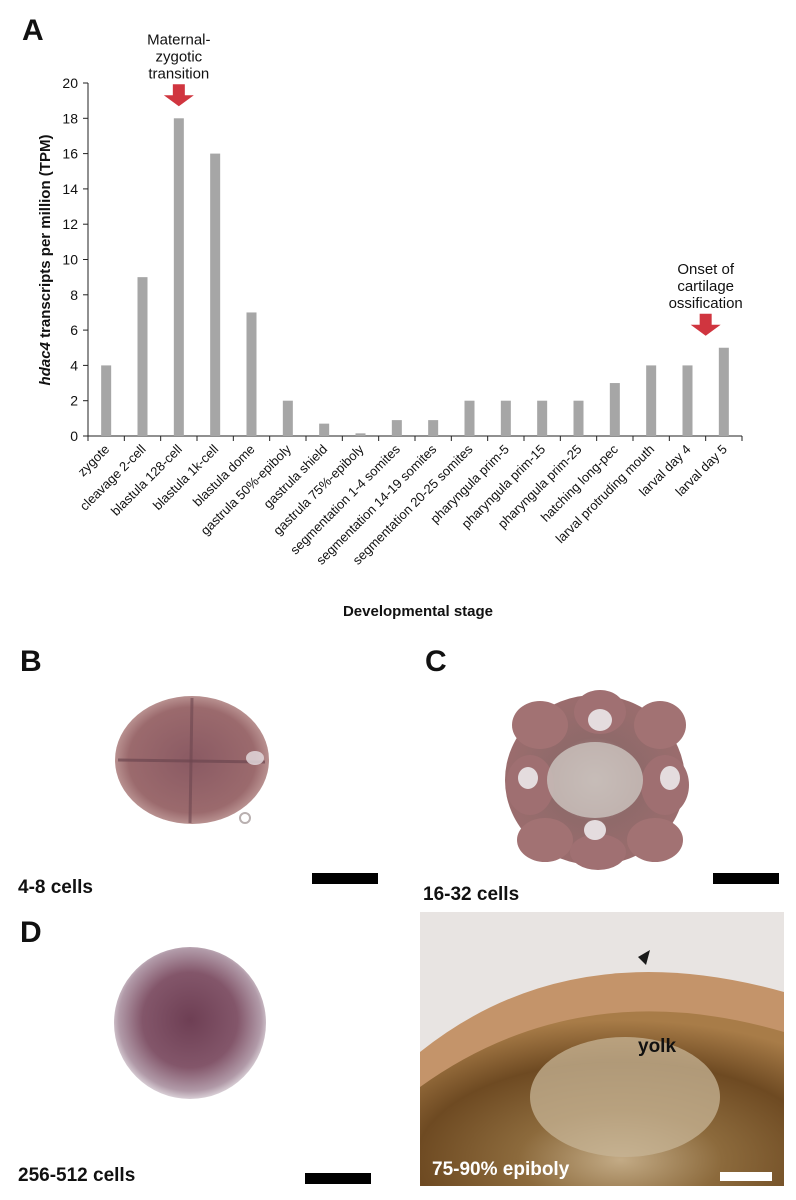 Image resolution: width=796 pixels, height=1200 pixels. I want to click on y-tick-label: 6, so click(74, 330).